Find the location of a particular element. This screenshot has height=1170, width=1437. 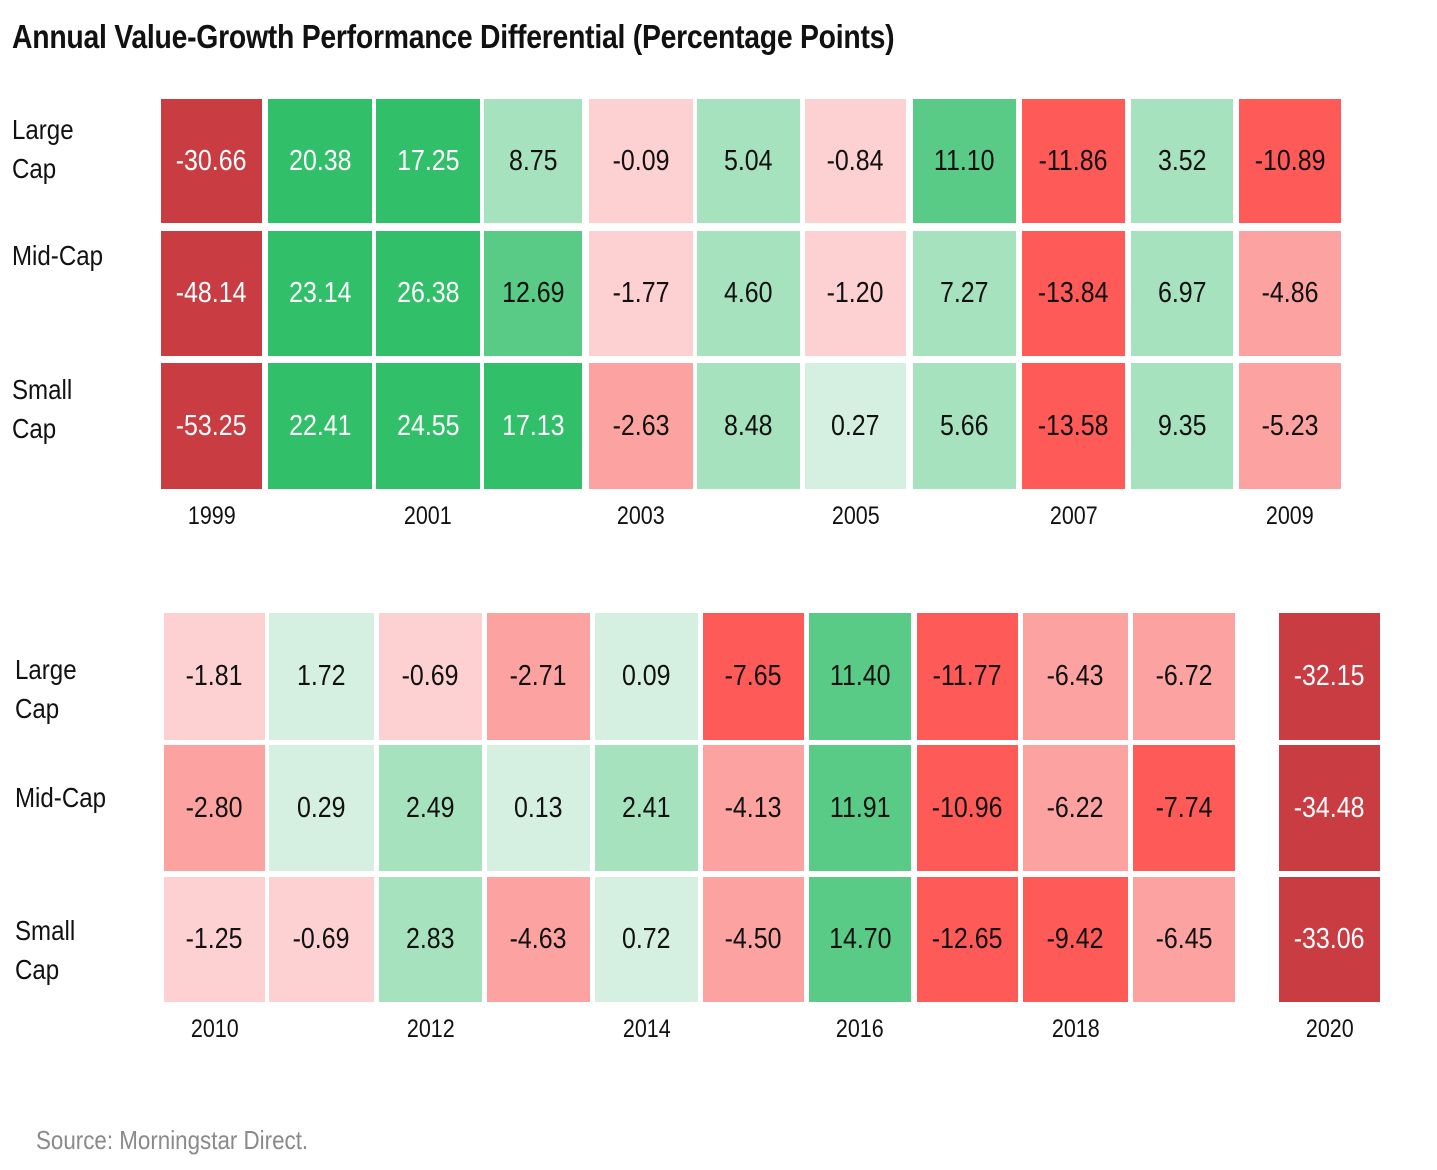

heatmap-cell: 3.52 is located at coordinates (1182, 161).